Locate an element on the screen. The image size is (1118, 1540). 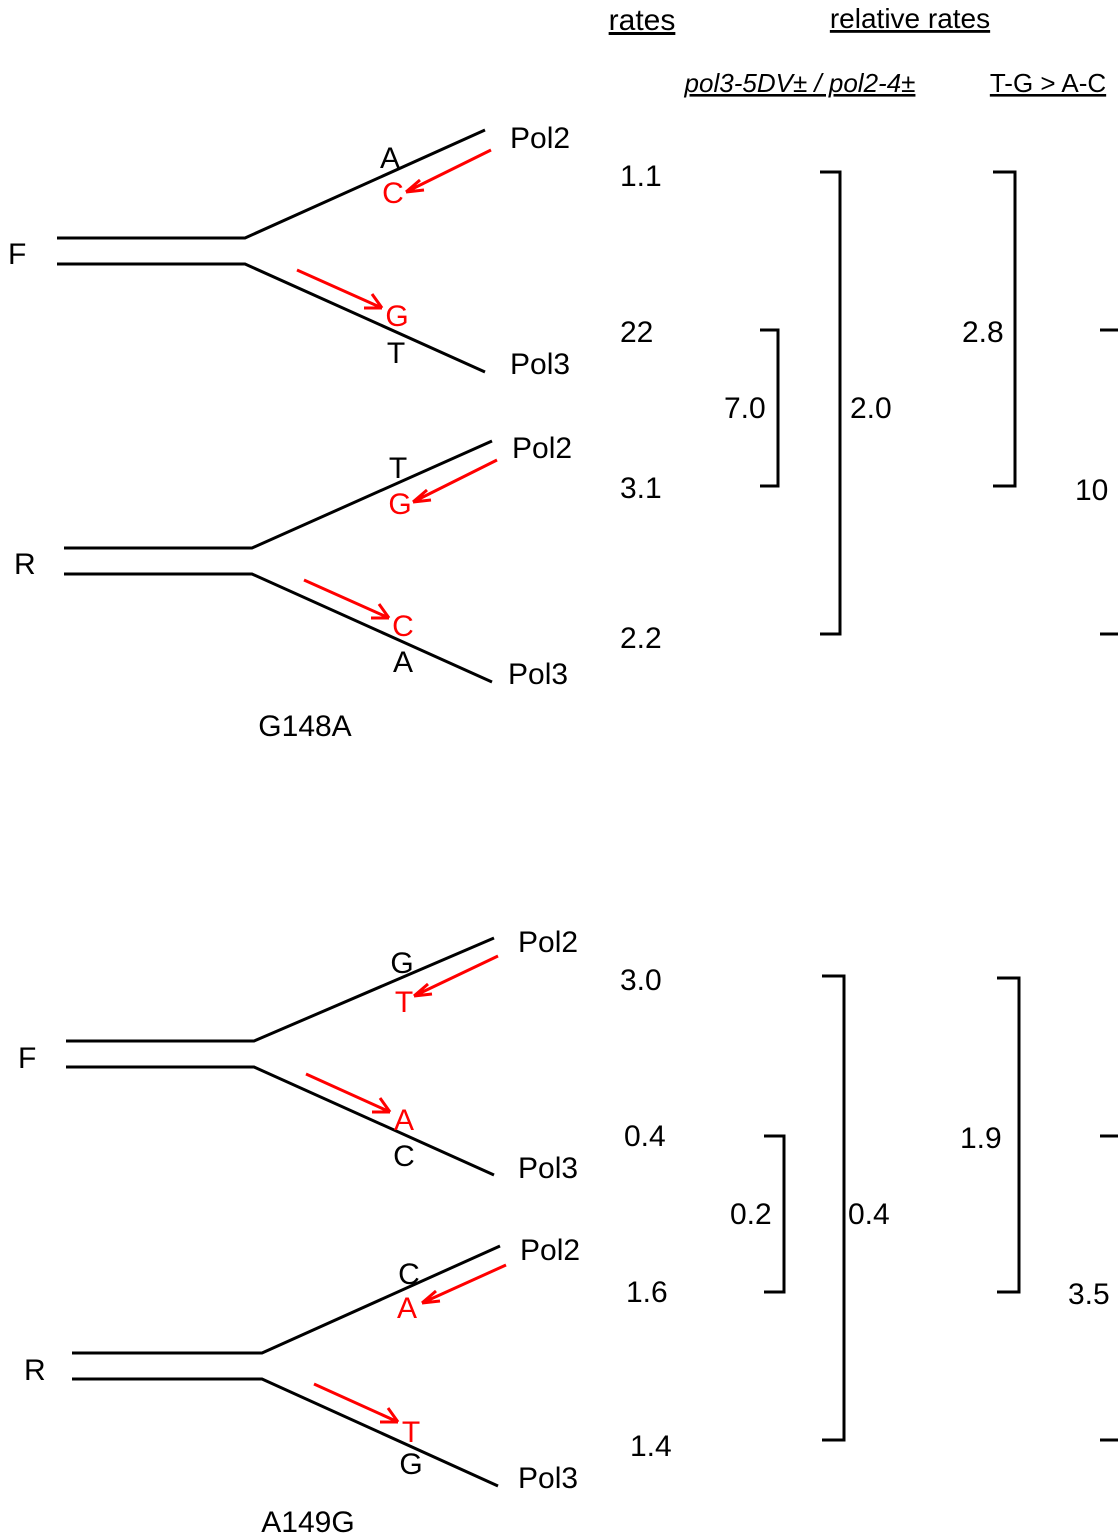
ratio-inner-value: 7.0 is located at coordinates (745, 408).